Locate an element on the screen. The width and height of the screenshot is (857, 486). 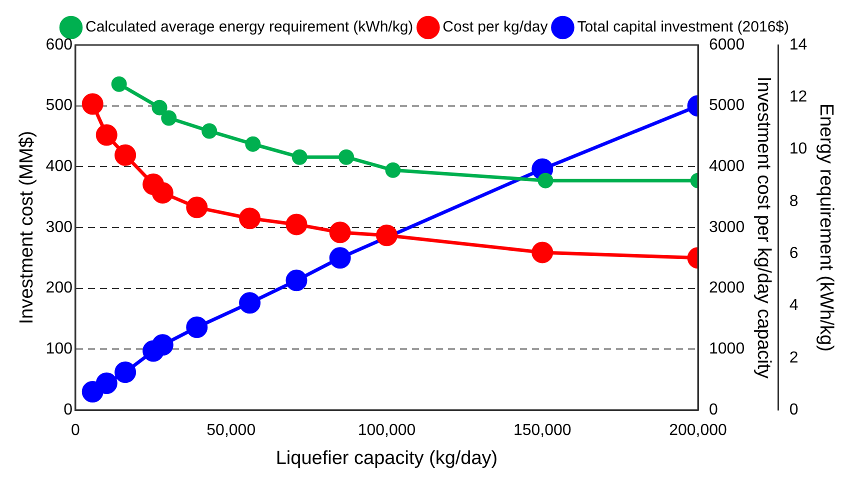
y2-tick-label: 2000 is located at coordinates (727, 288).